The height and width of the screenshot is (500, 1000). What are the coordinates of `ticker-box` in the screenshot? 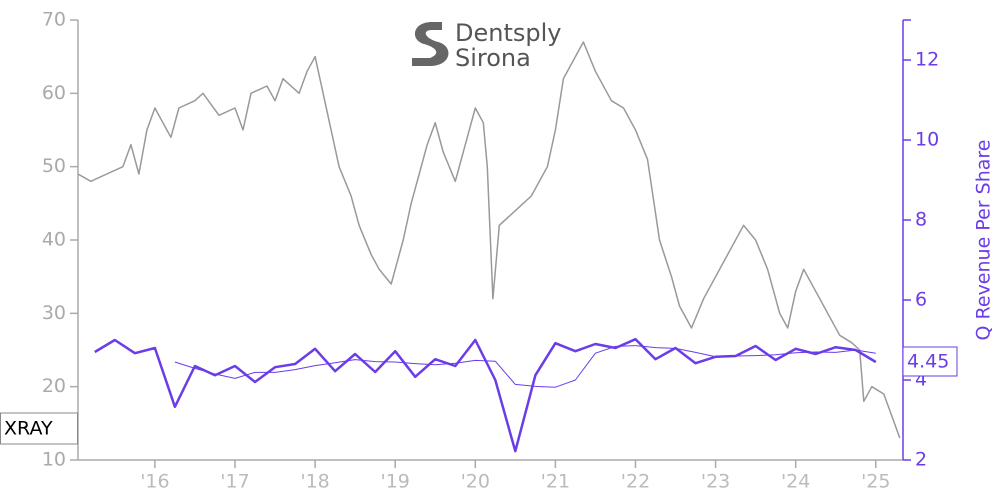 It's located at (39, 428).